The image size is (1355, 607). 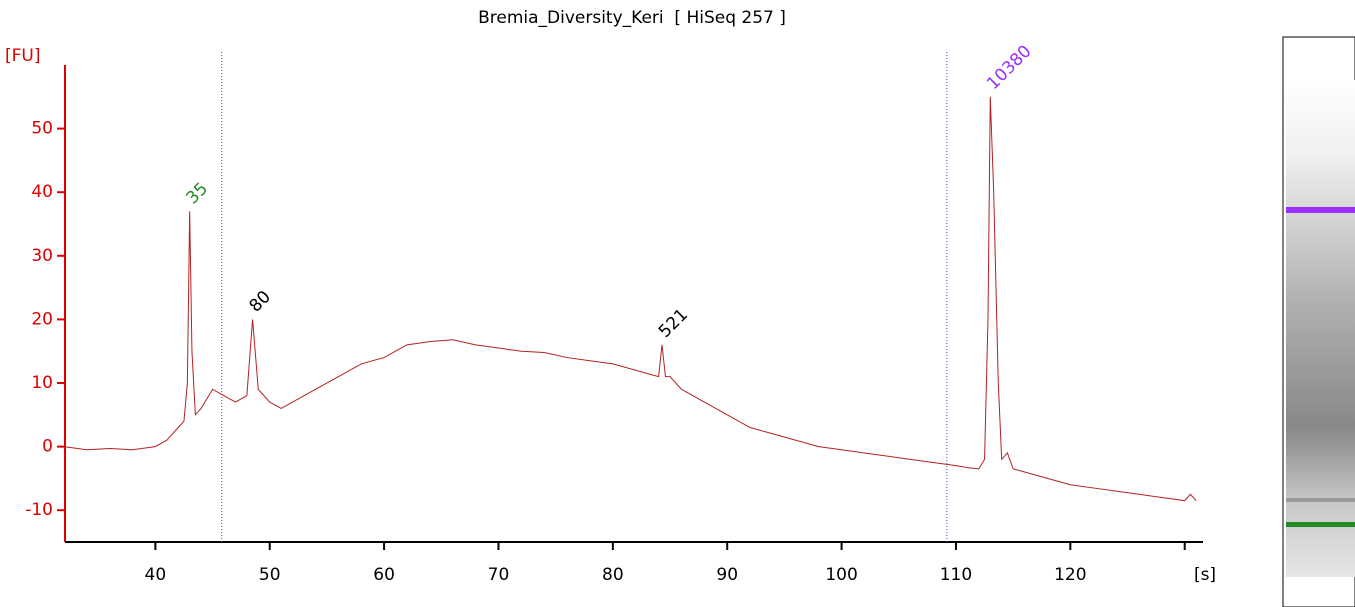 What do you see at coordinates (156, 575) in the screenshot?
I see `x-tick-label: 40` at bounding box center [156, 575].